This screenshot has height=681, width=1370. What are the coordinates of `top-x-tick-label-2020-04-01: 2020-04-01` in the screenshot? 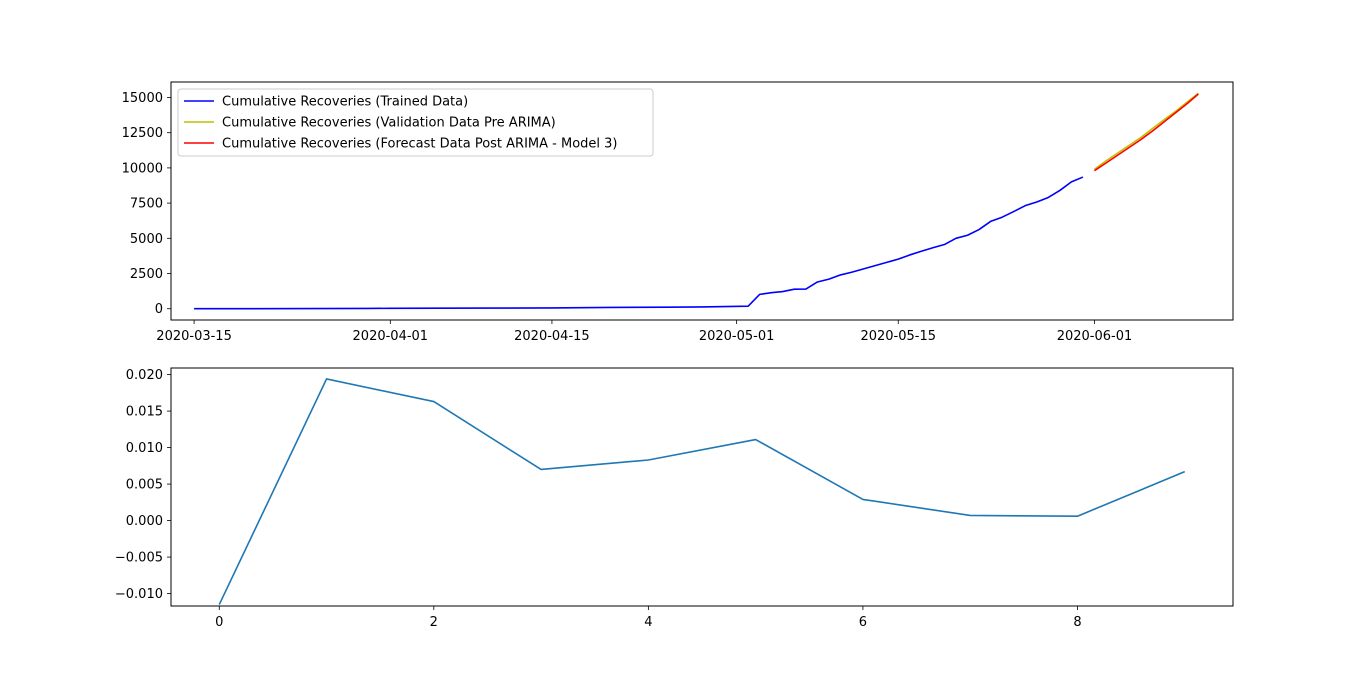 It's located at (391, 336).